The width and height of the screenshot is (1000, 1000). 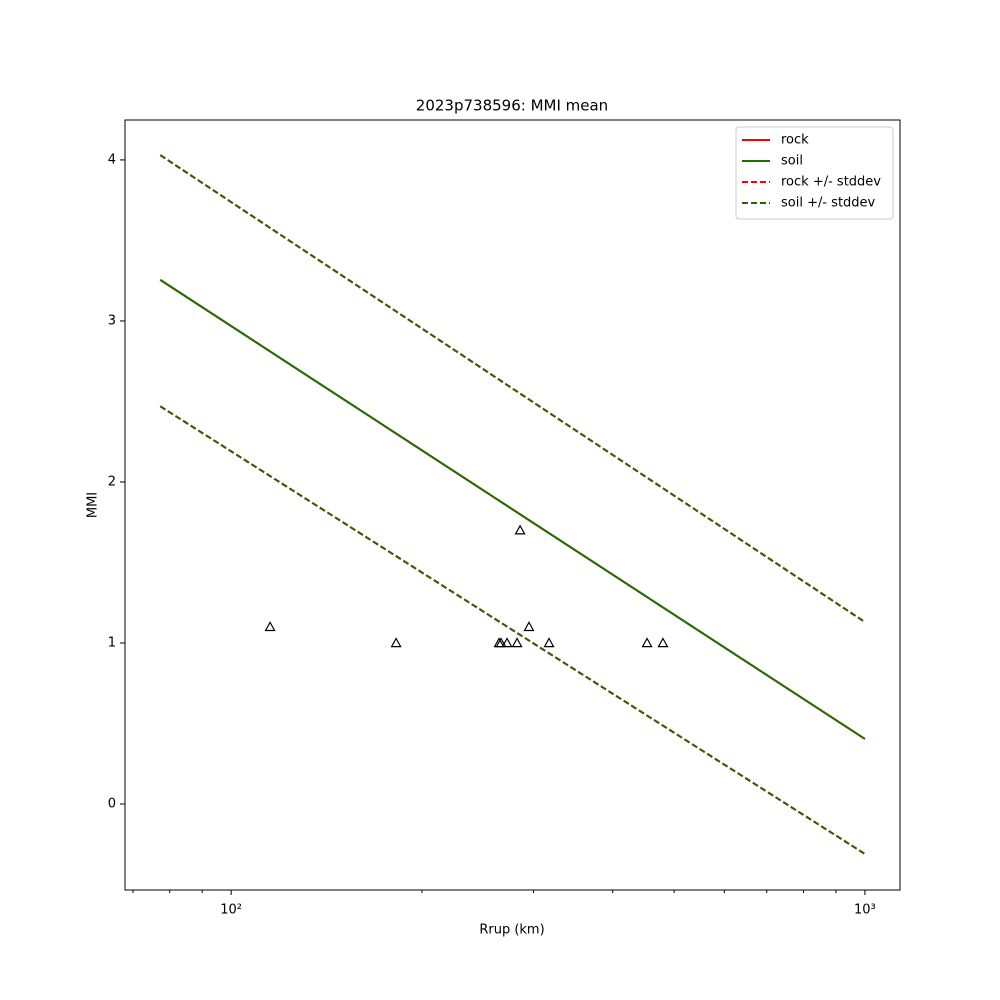 I want to click on y-tick-label: 1, so click(x=112, y=642).